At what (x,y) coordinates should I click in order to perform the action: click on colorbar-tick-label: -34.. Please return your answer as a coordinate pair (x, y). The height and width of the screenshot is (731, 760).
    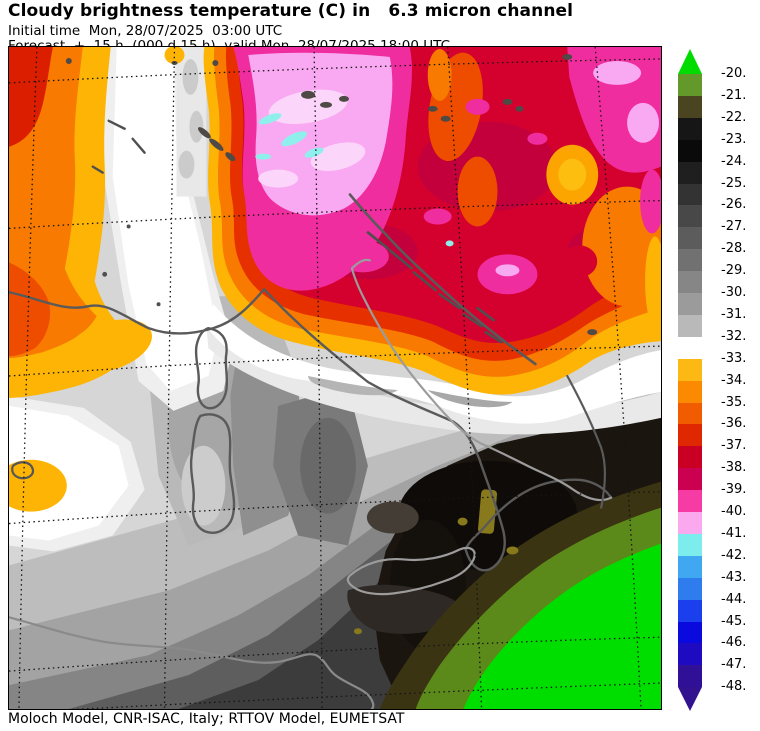
    Looking at the image, I should click on (734, 380).